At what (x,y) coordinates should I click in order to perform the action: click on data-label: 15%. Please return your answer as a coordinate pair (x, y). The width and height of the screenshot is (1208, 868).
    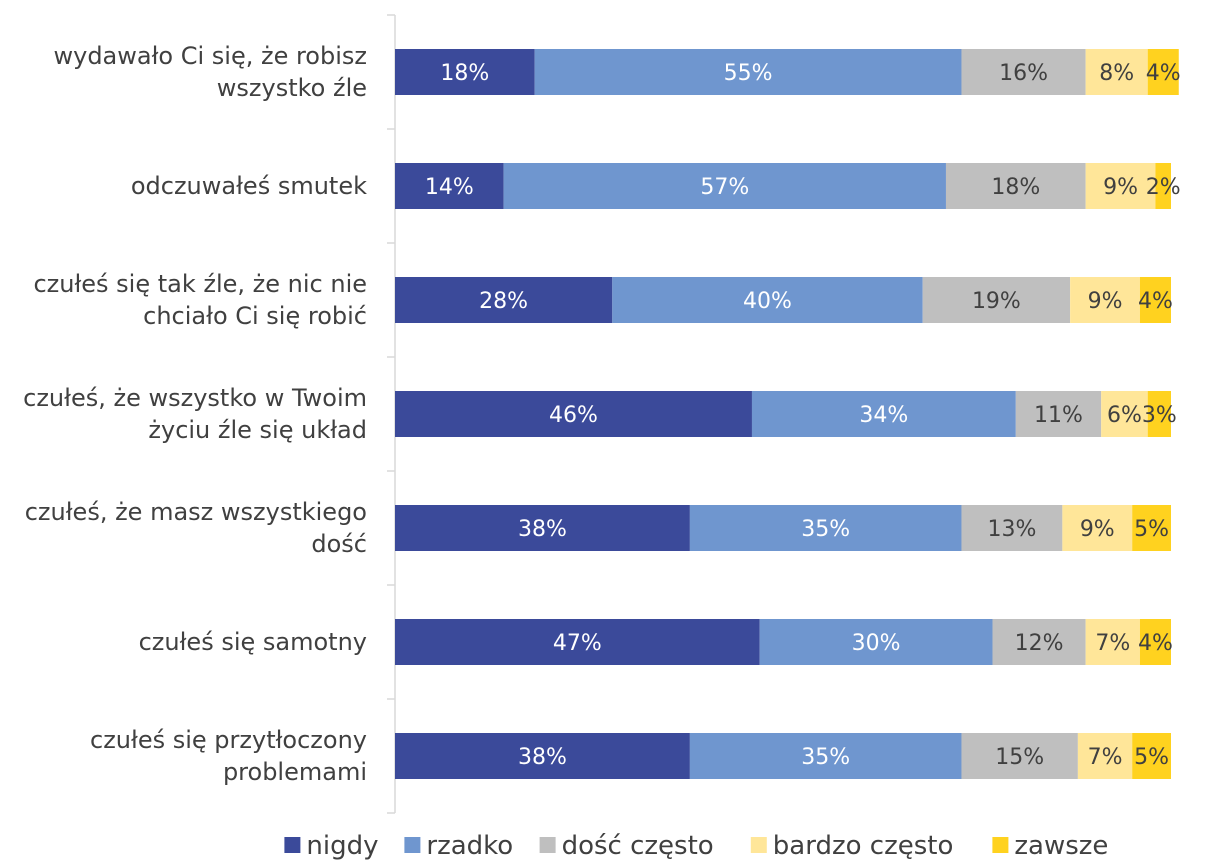
    Looking at the image, I should click on (1019, 757).